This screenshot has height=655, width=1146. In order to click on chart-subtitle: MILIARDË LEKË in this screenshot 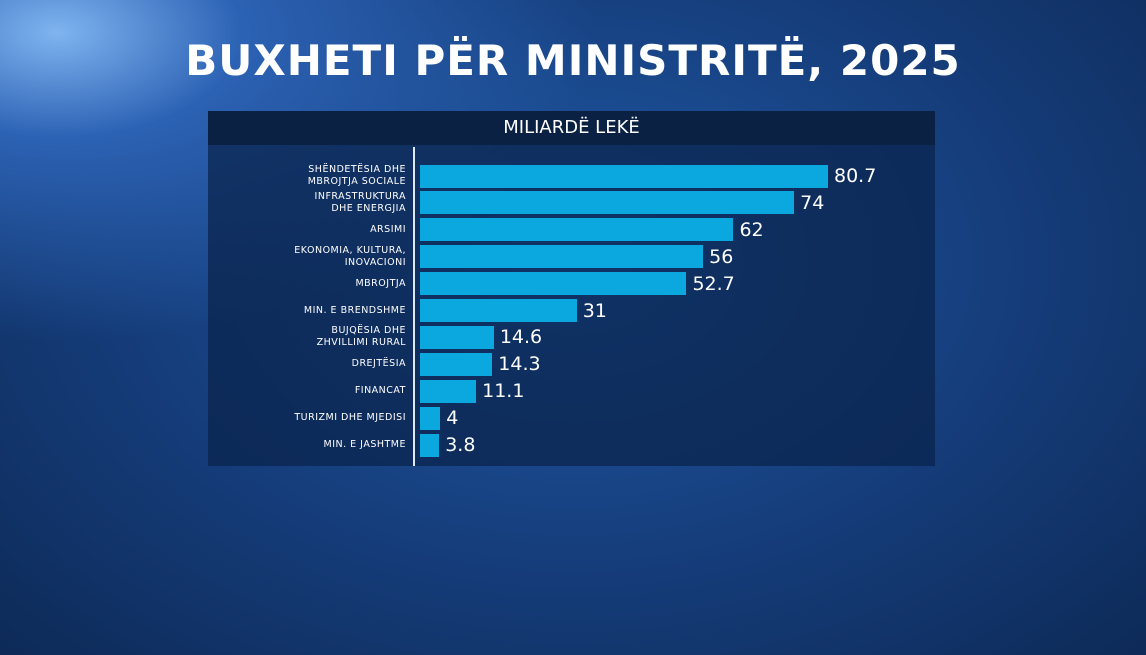, I will do `click(571, 128)`.